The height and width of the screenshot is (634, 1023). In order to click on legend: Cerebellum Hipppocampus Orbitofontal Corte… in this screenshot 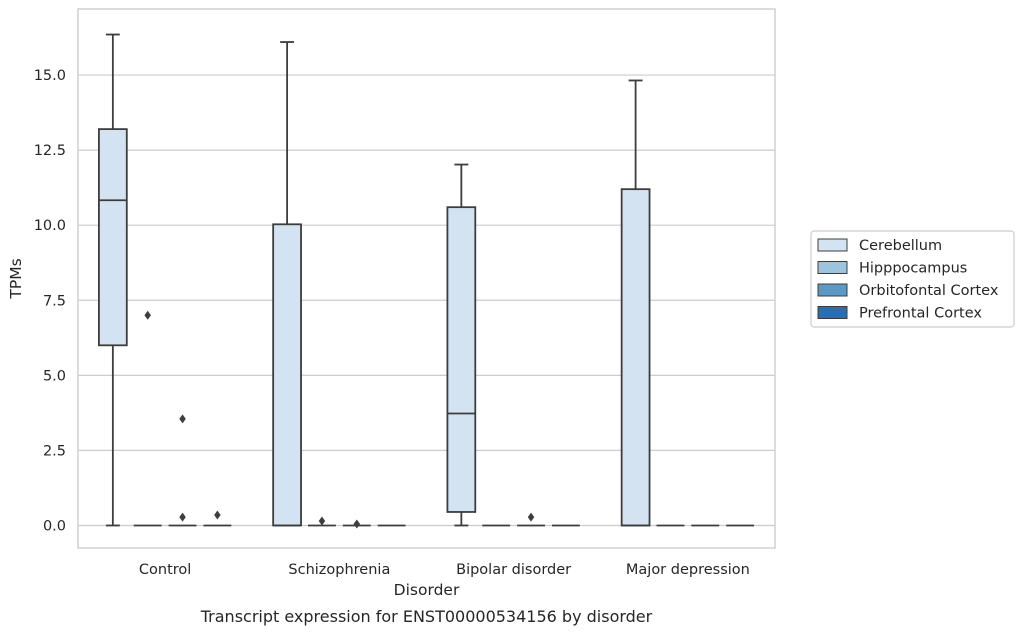, I will do `click(912, 279)`.